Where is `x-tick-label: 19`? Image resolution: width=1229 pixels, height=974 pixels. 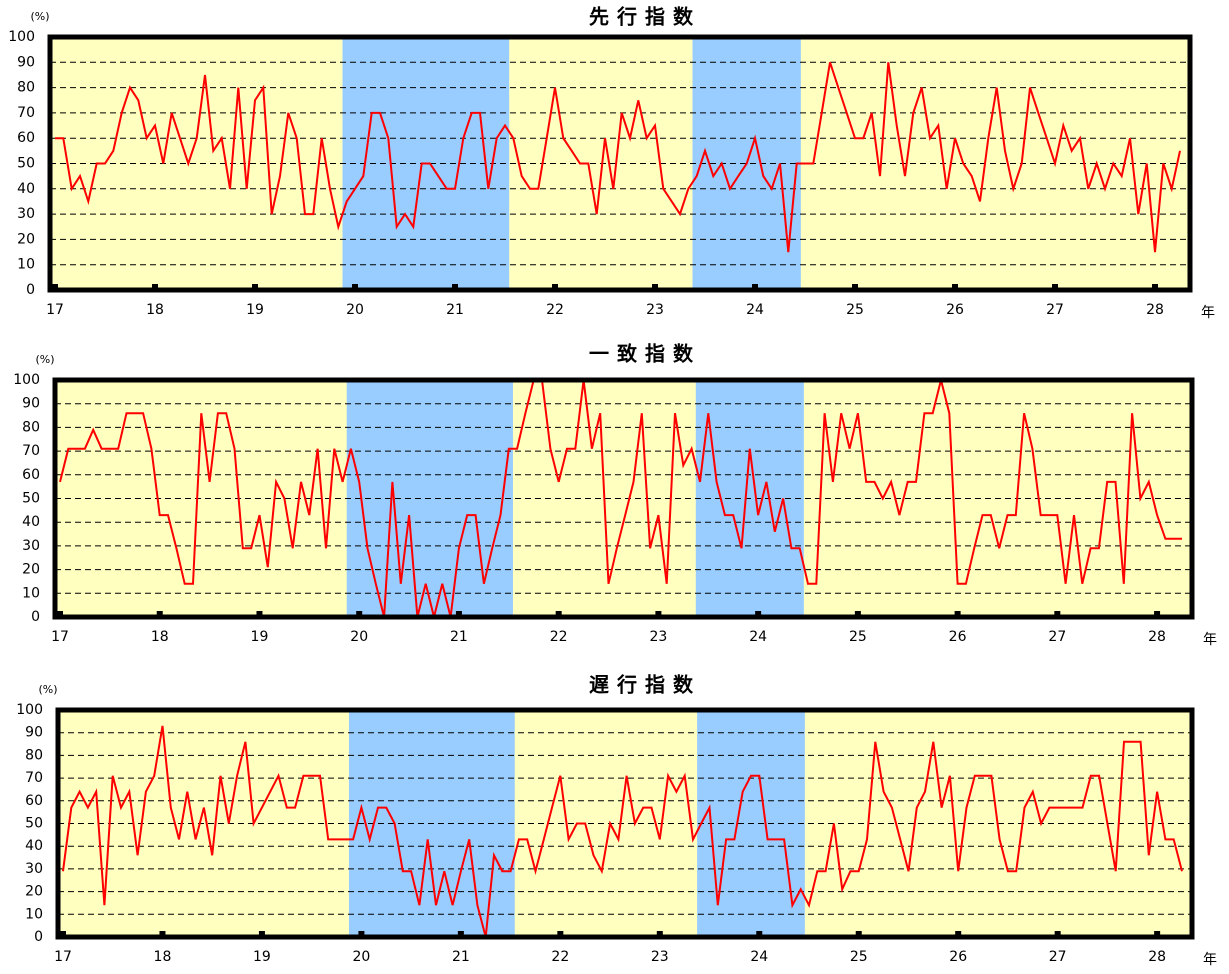
x-tick-label: 19 is located at coordinates (255, 310).